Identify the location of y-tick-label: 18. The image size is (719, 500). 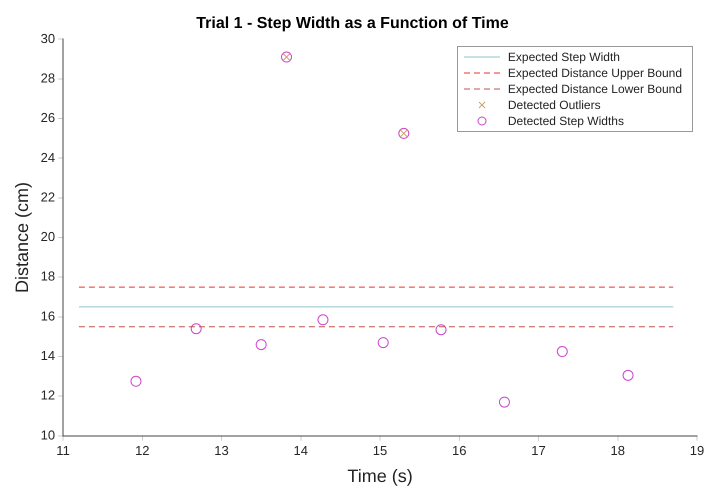
(48, 276).